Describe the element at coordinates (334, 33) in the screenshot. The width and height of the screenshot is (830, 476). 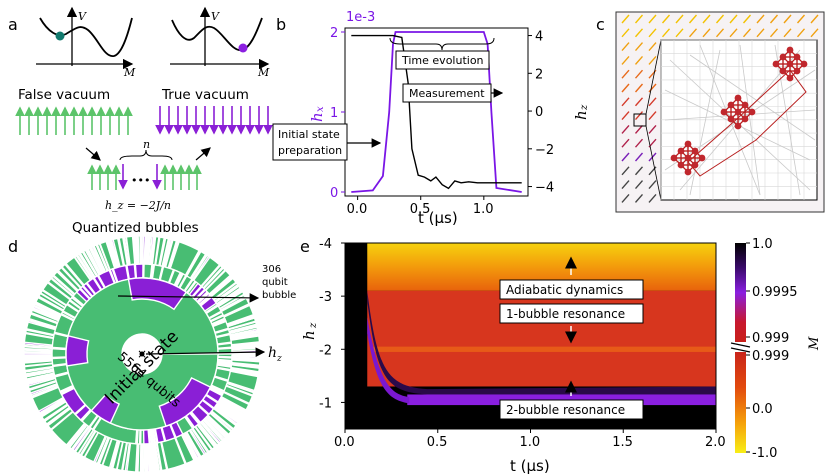
I see `left-tick-label-b: 2` at that location.